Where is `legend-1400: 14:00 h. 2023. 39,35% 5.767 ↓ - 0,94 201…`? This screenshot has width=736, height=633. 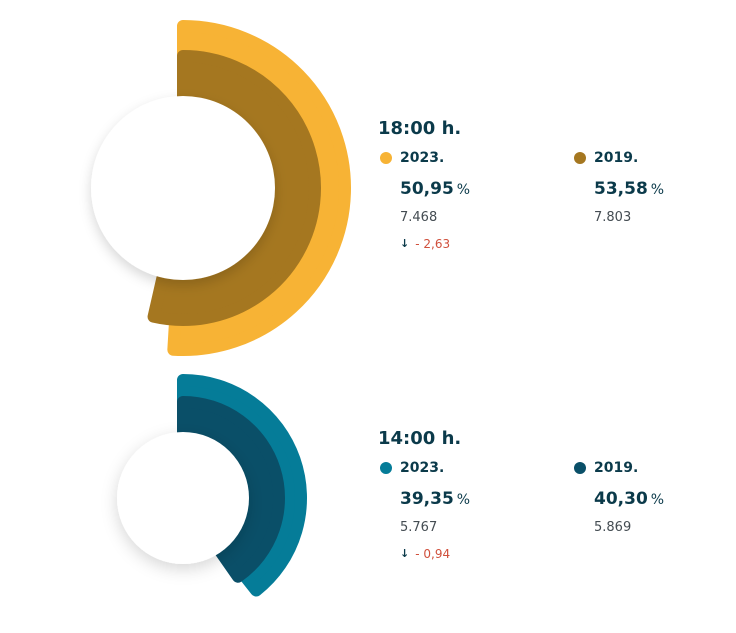
legend-1400: 14:00 h. 2023. 39,35% 5.767 ↓ - 0,94 201… is located at coordinates (548, 494).